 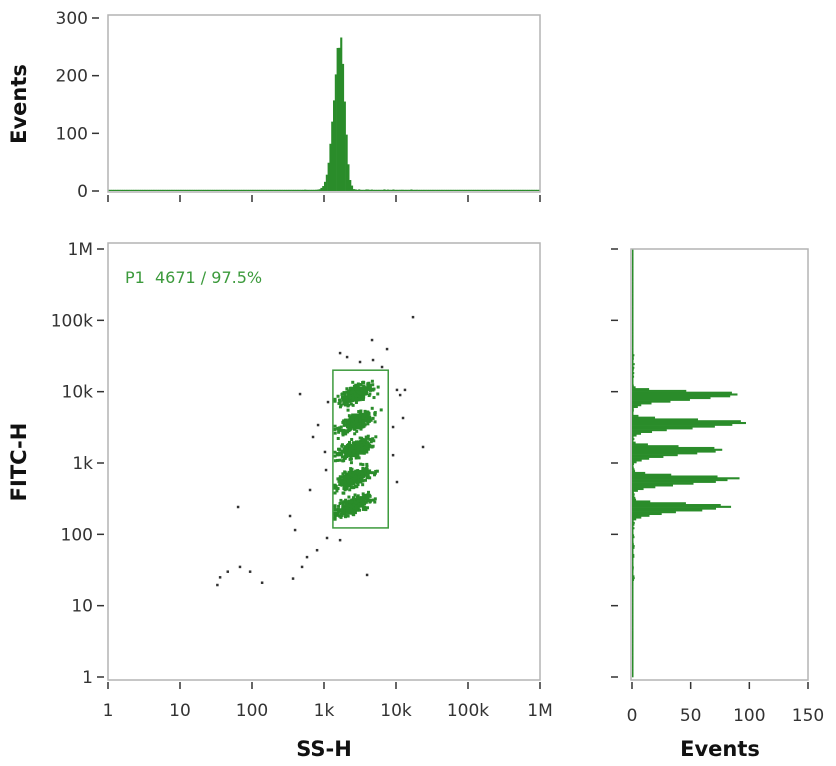 What do you see at coordinates (108, 711) in the screenshot?
I see `x-tick-label: 1` at bounding box center [108, 711].